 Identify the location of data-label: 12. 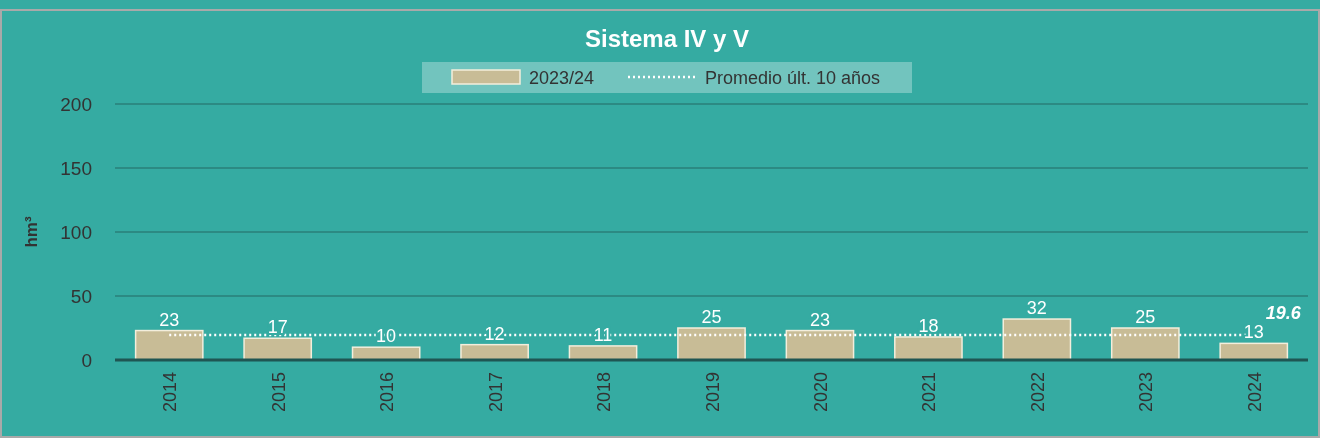
(494, 333).